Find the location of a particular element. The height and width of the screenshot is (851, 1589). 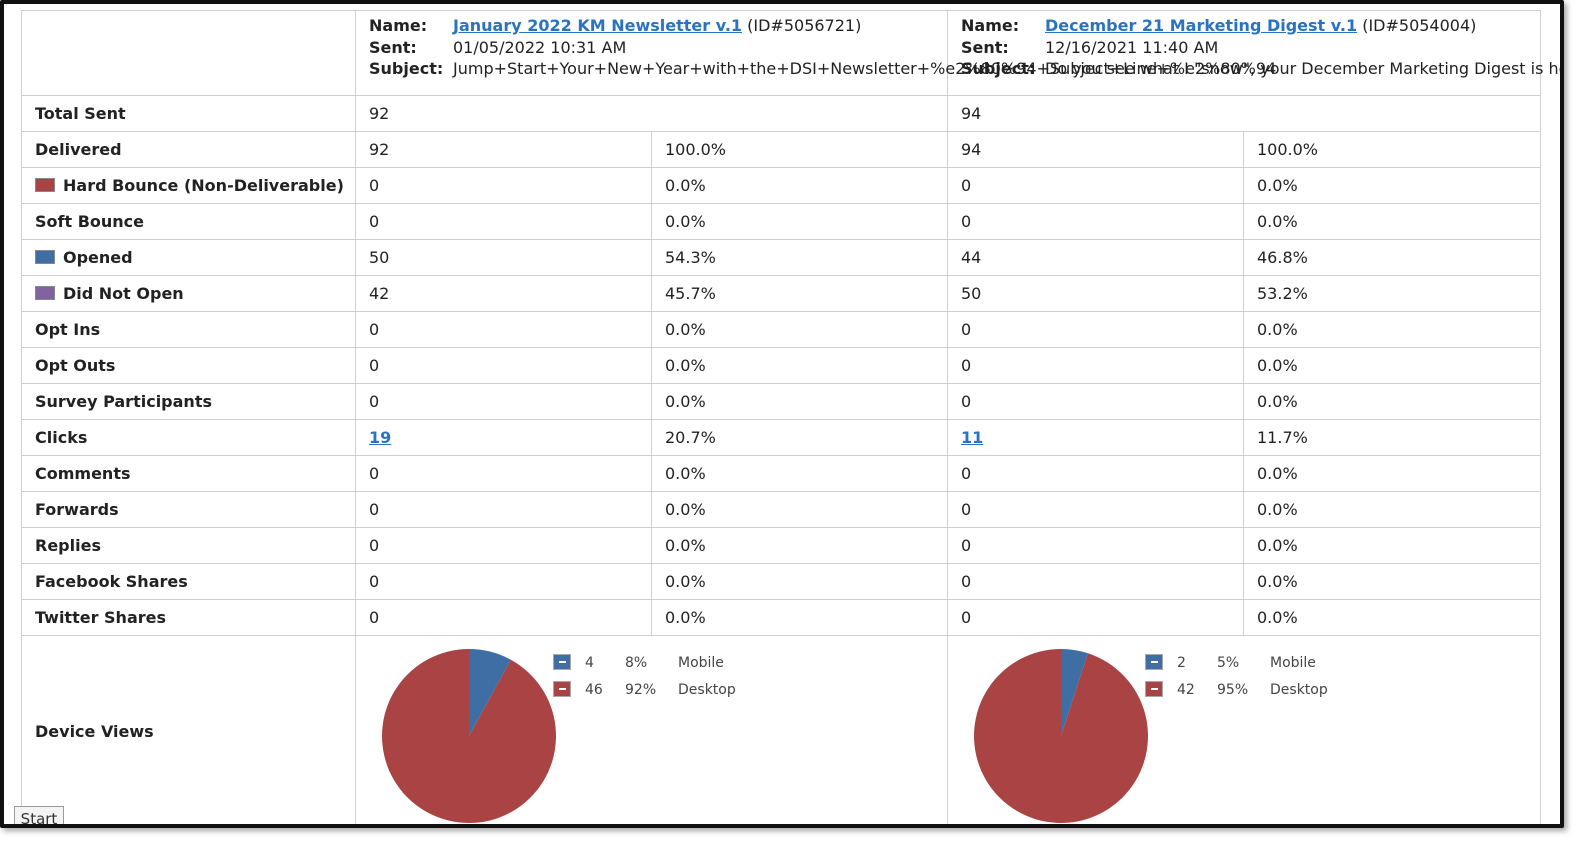

metric-row-total-sent: Total Sent 92 94 is located at coordinates (781, 113).